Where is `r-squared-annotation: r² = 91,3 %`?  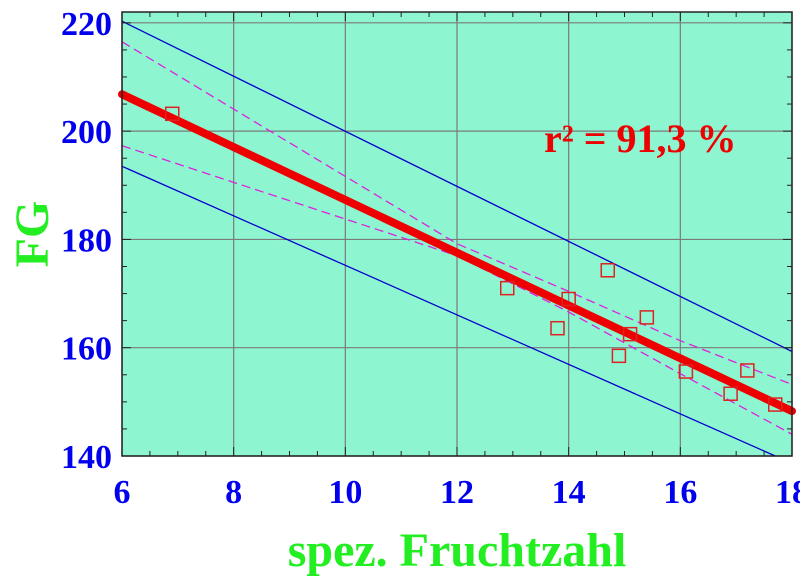 r-squared-annotation: r² = 91,3 % is located at coordinates (640, 138).